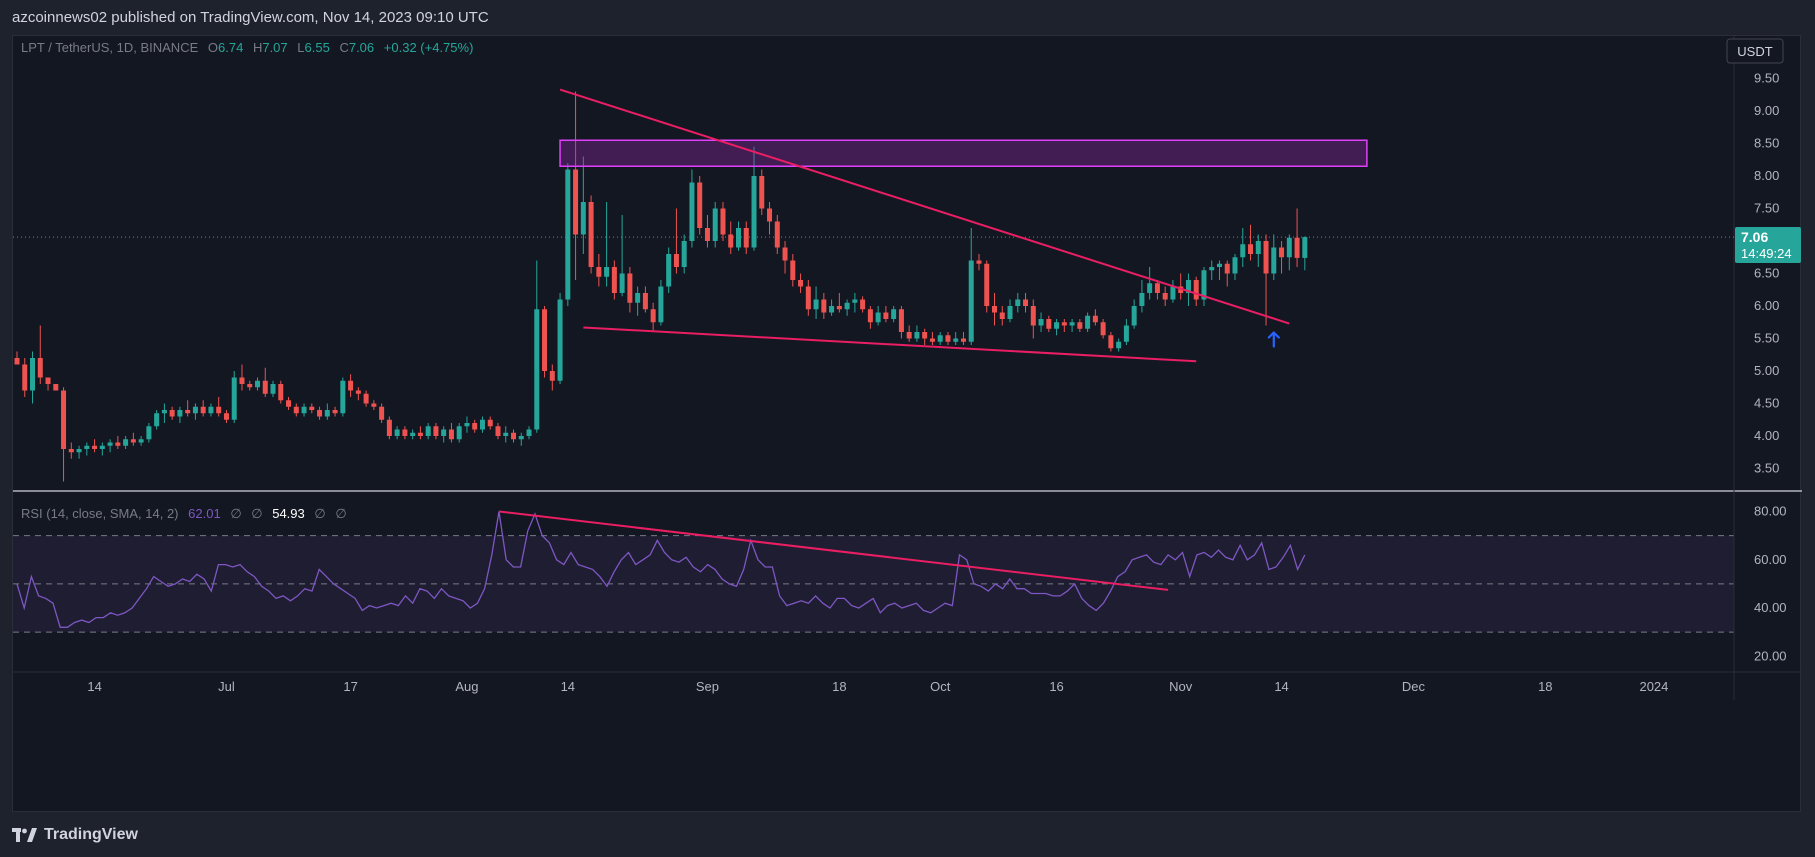 The image size is (1815, 857). I want to click on price-tick-label: 6.00, so click(1766, 305).